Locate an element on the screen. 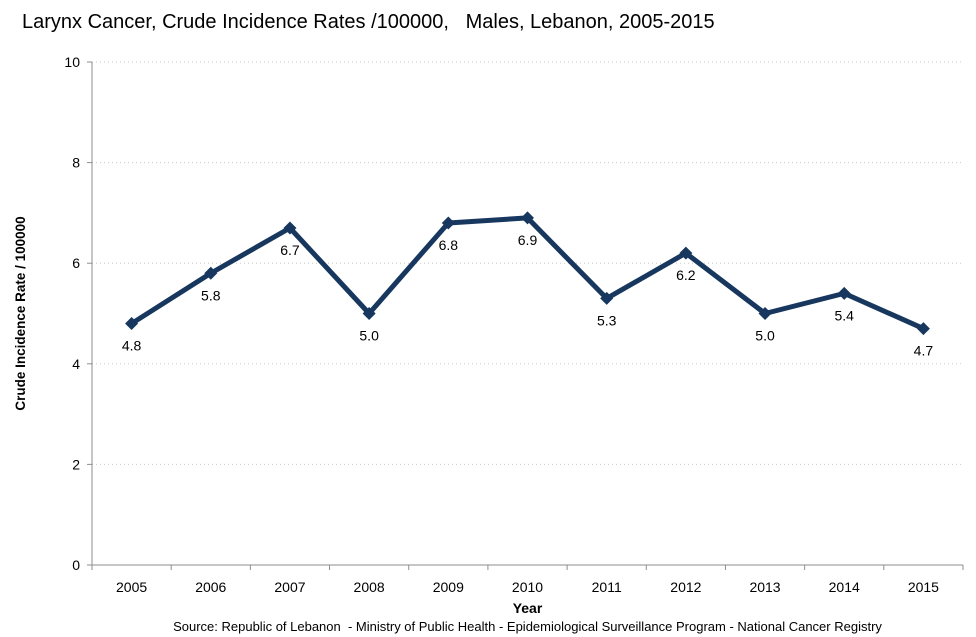 This screenshot has height=637, width=976. y-axis-tick-label: 6 is located at coordinates (76, 263).